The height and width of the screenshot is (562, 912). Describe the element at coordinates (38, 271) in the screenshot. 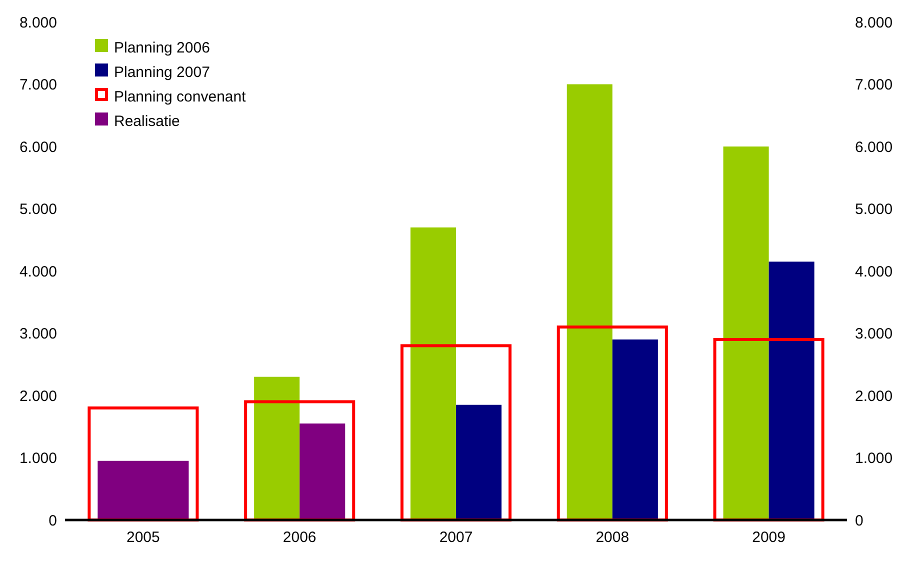

I see `y-tick-label: 4.000` at that location.